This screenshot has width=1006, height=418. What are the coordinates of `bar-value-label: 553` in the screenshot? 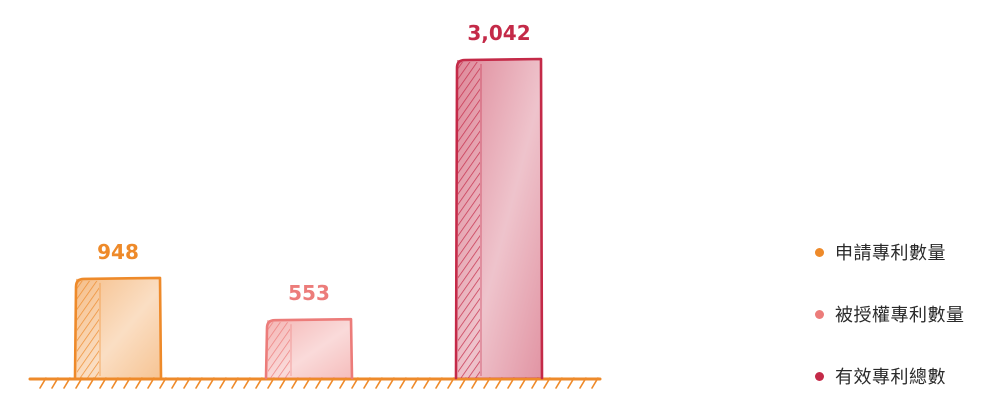 It's located at (309, 293).